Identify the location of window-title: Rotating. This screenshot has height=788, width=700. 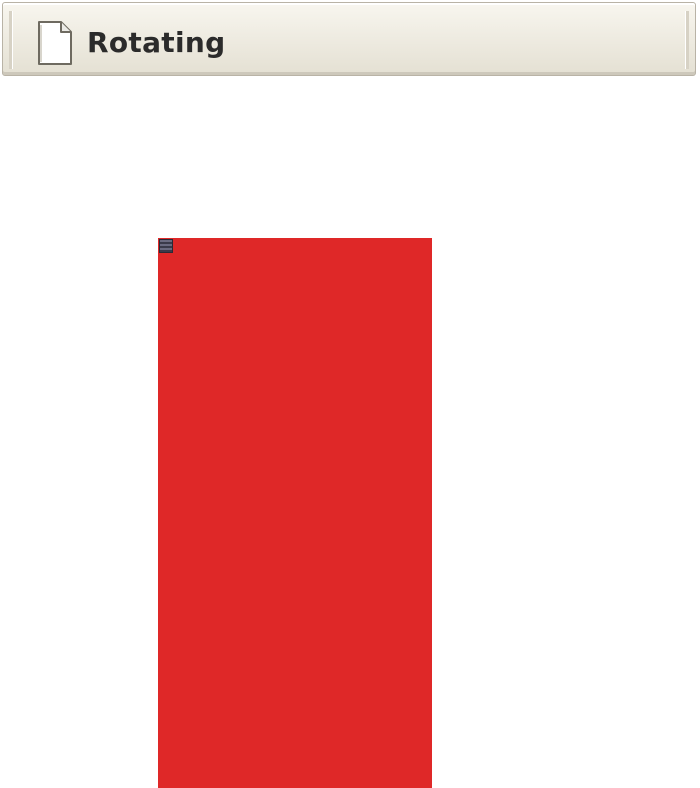
(156, 42).